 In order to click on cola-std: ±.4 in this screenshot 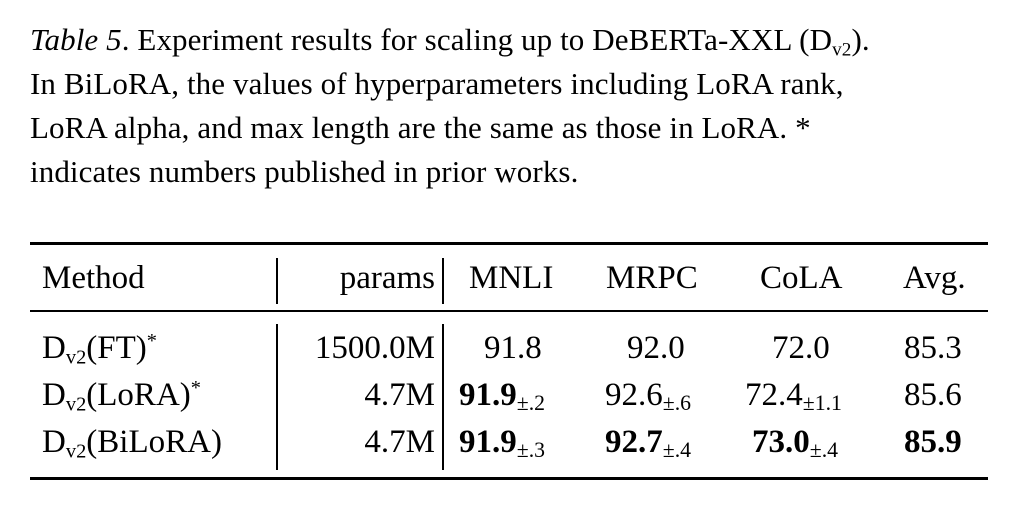, I will do `click(824, 449)`.